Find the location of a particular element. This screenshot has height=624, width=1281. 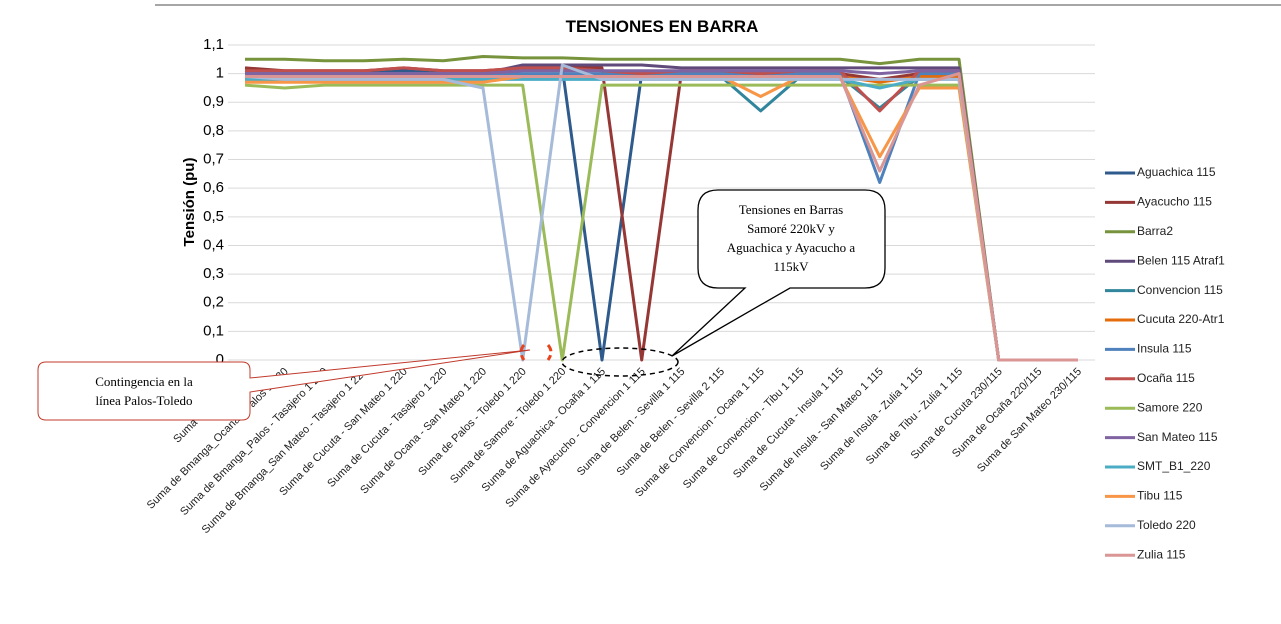

legend-label: Barra2 is located at coordinates (1155, 231).